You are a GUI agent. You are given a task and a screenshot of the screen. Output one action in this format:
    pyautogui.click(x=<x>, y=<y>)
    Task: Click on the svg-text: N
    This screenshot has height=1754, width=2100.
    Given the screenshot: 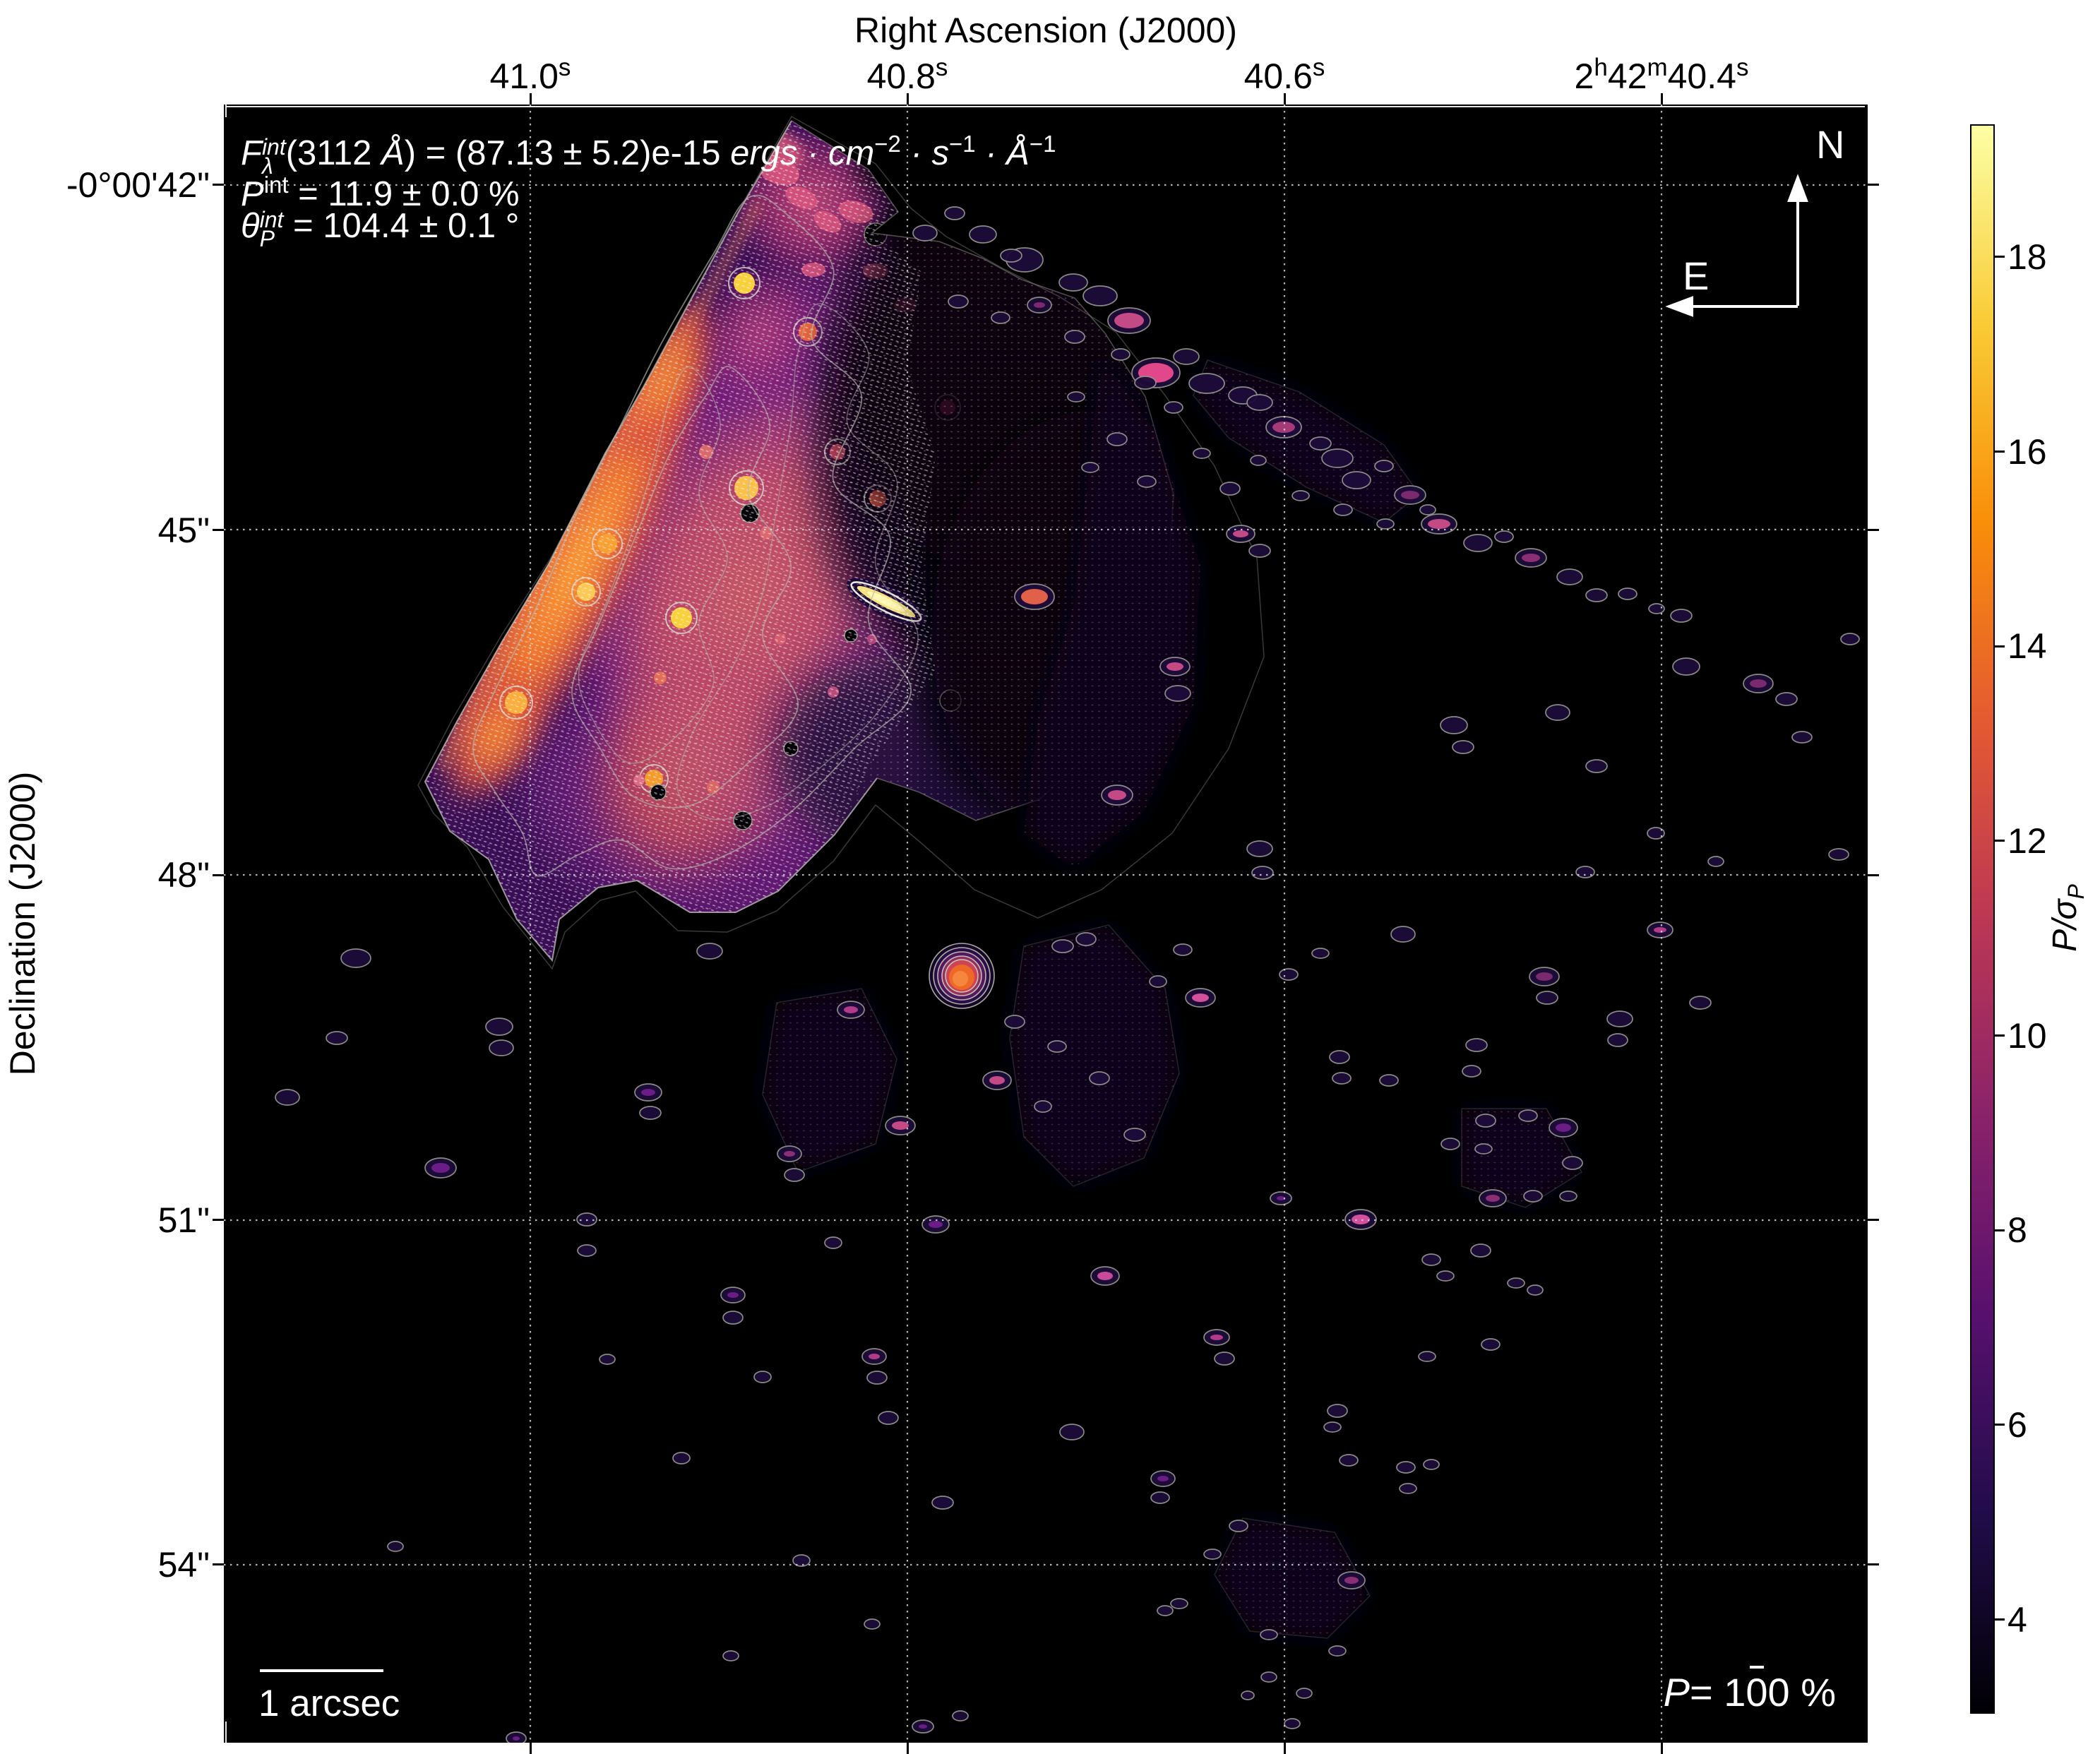 What is the action you would take?
    pyautogui.click(x=1830, y=144)
    